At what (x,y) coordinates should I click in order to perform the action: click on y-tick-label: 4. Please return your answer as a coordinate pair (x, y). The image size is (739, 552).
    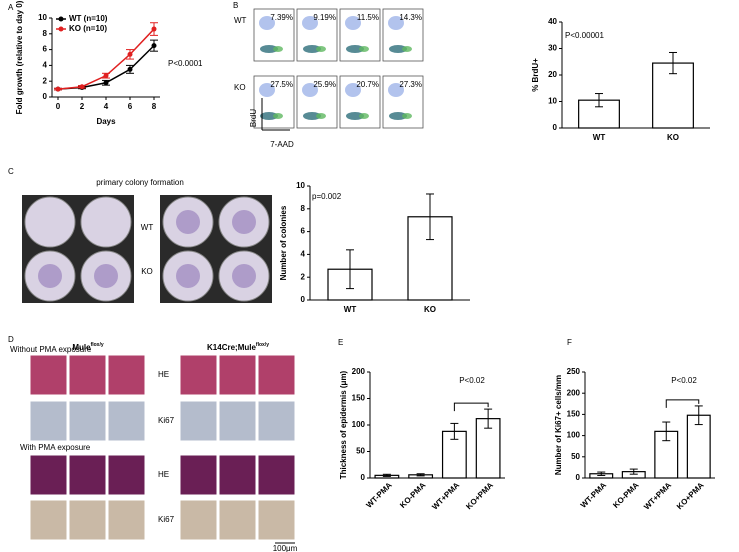
    Looking at the image, I should click on (45, 65).